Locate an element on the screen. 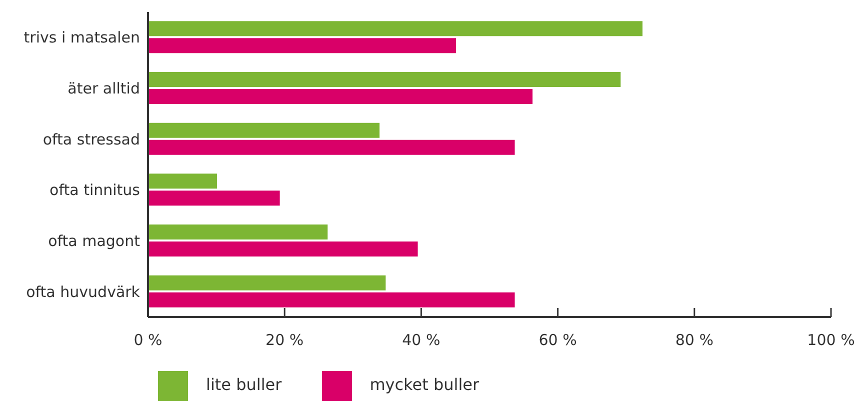 The image size is (862, 401). y-tick-label: äter alltid is located at coordinates (104, 89).